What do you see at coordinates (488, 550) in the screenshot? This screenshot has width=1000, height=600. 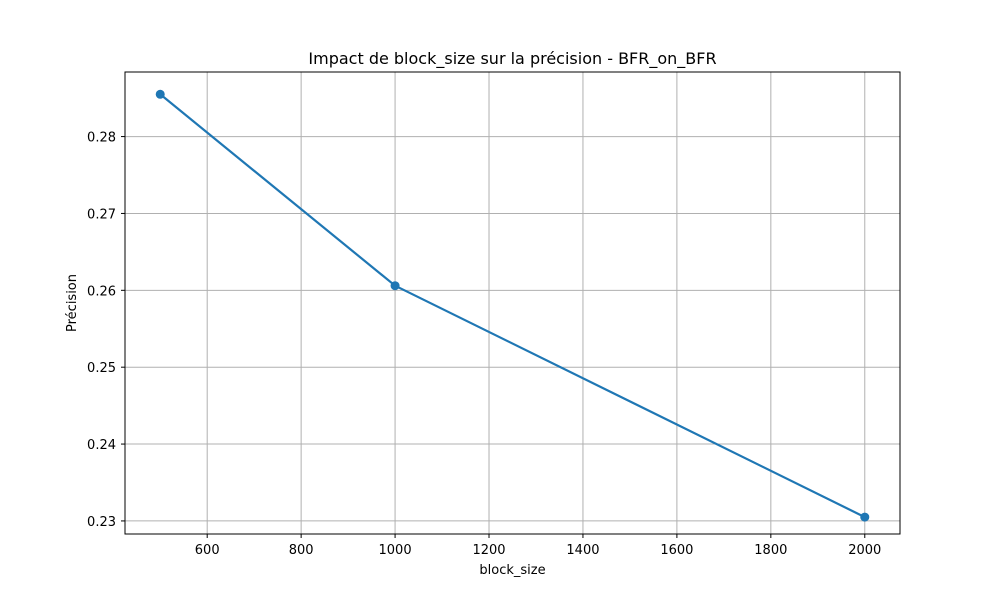 I see `x-tick-label: 1200` at bounding box center [488, 550].